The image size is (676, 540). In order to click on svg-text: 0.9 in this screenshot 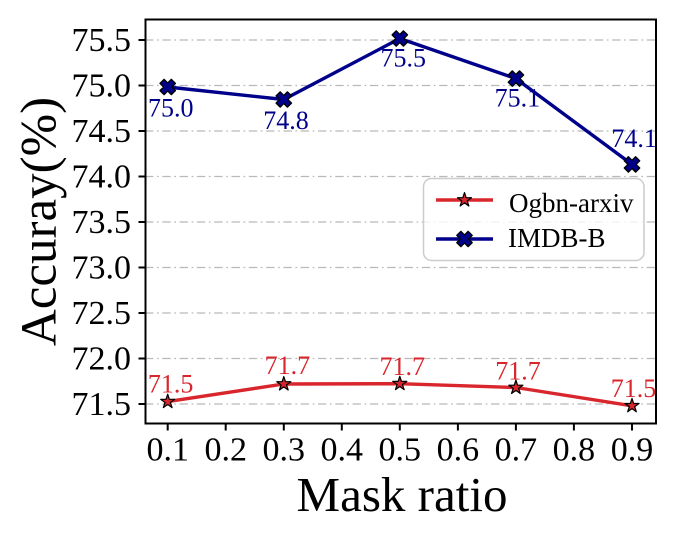, I will do `click(632, 450)`.